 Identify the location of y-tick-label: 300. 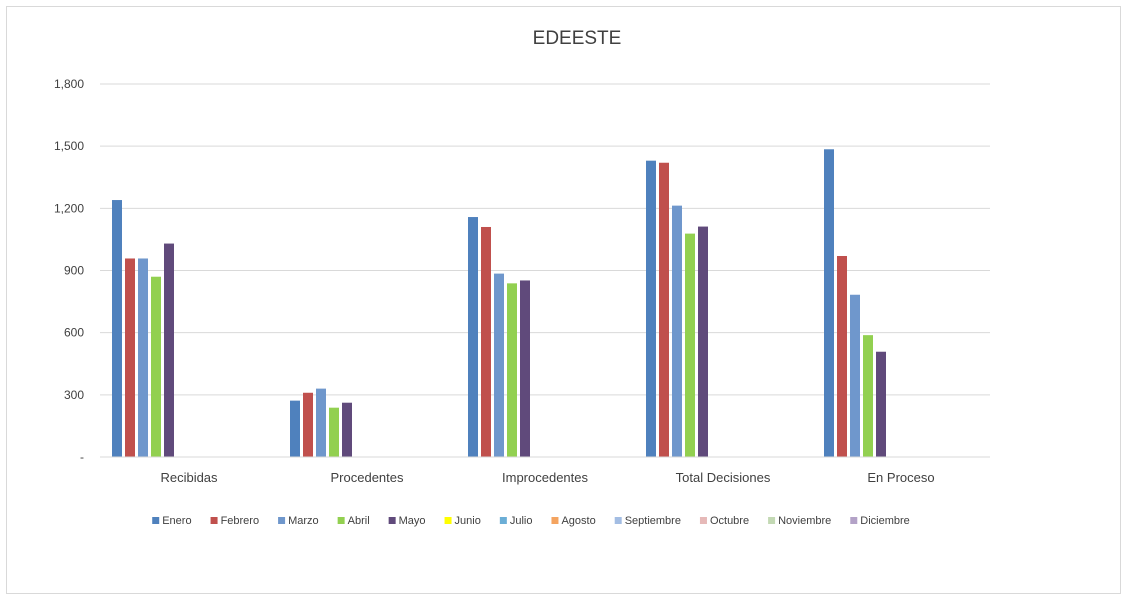
(74, 395).